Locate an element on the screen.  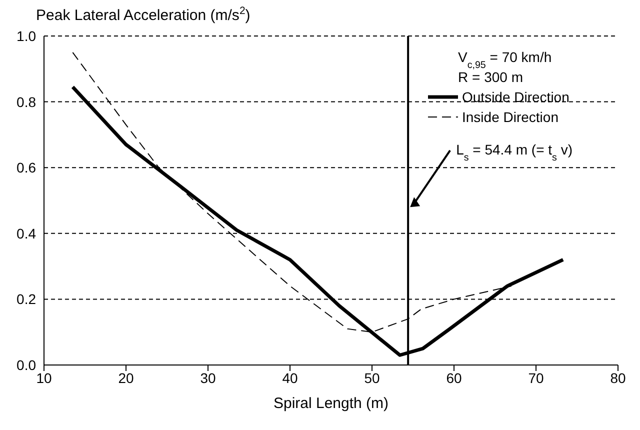
x-tick-label: 70 is located at coordinates (536, 378).